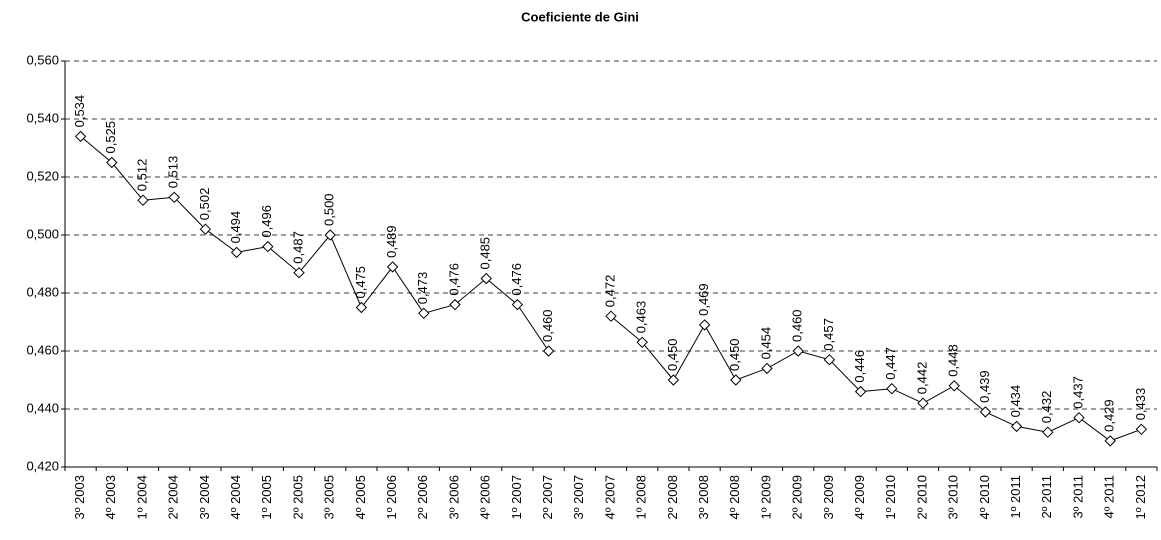  I want to click on x-tick-label: 1º 2011, so click(1015, 497).